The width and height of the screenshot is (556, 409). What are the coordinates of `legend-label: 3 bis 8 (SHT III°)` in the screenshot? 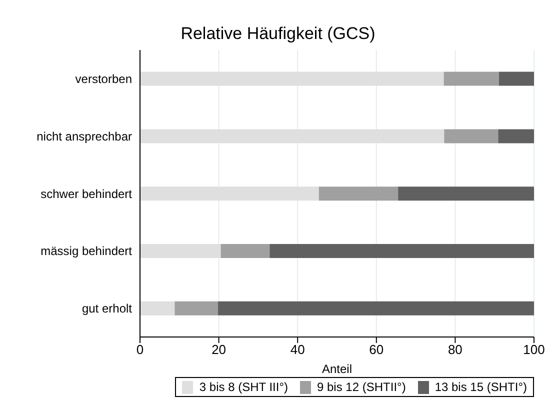 It's located at (243, 387).